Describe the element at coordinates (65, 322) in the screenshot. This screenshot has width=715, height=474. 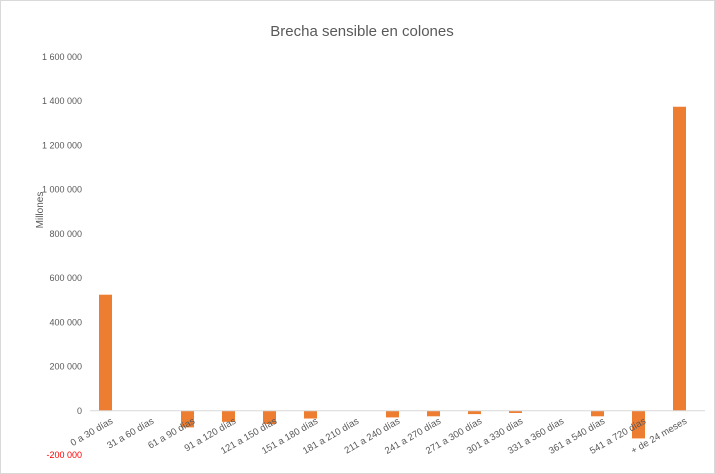
I see `y-tick-label: 400 000` at that location.